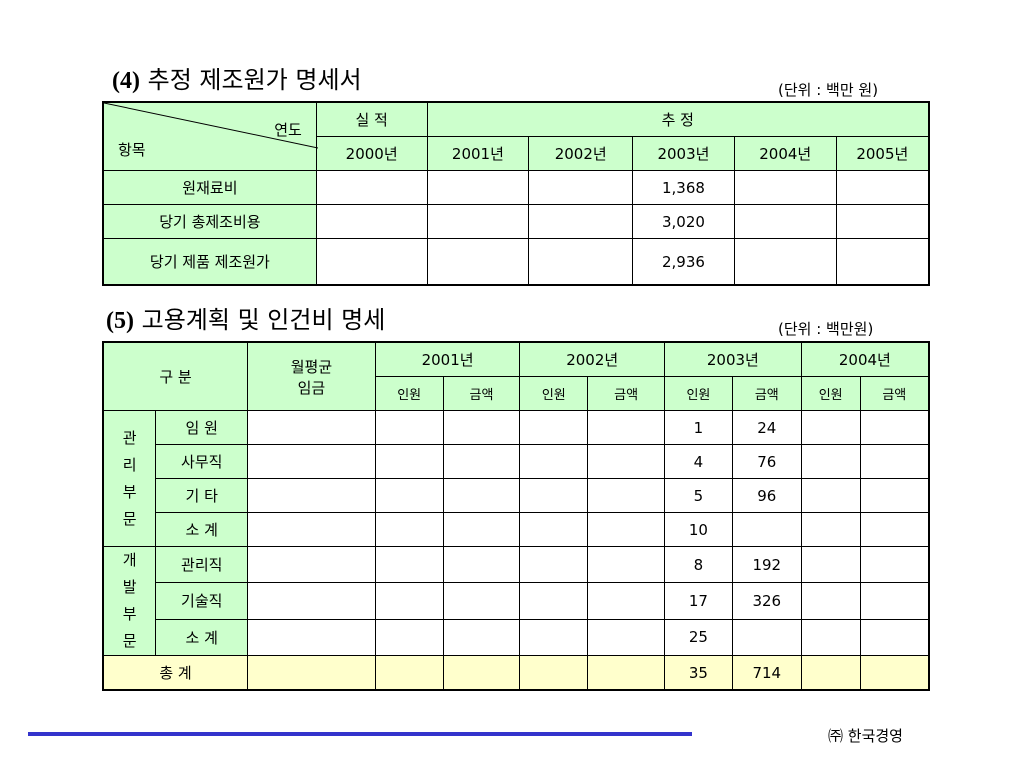 The height and width of the screenshot is (768, 1024). I want to click on value-cell: 5, so click(698, 495).